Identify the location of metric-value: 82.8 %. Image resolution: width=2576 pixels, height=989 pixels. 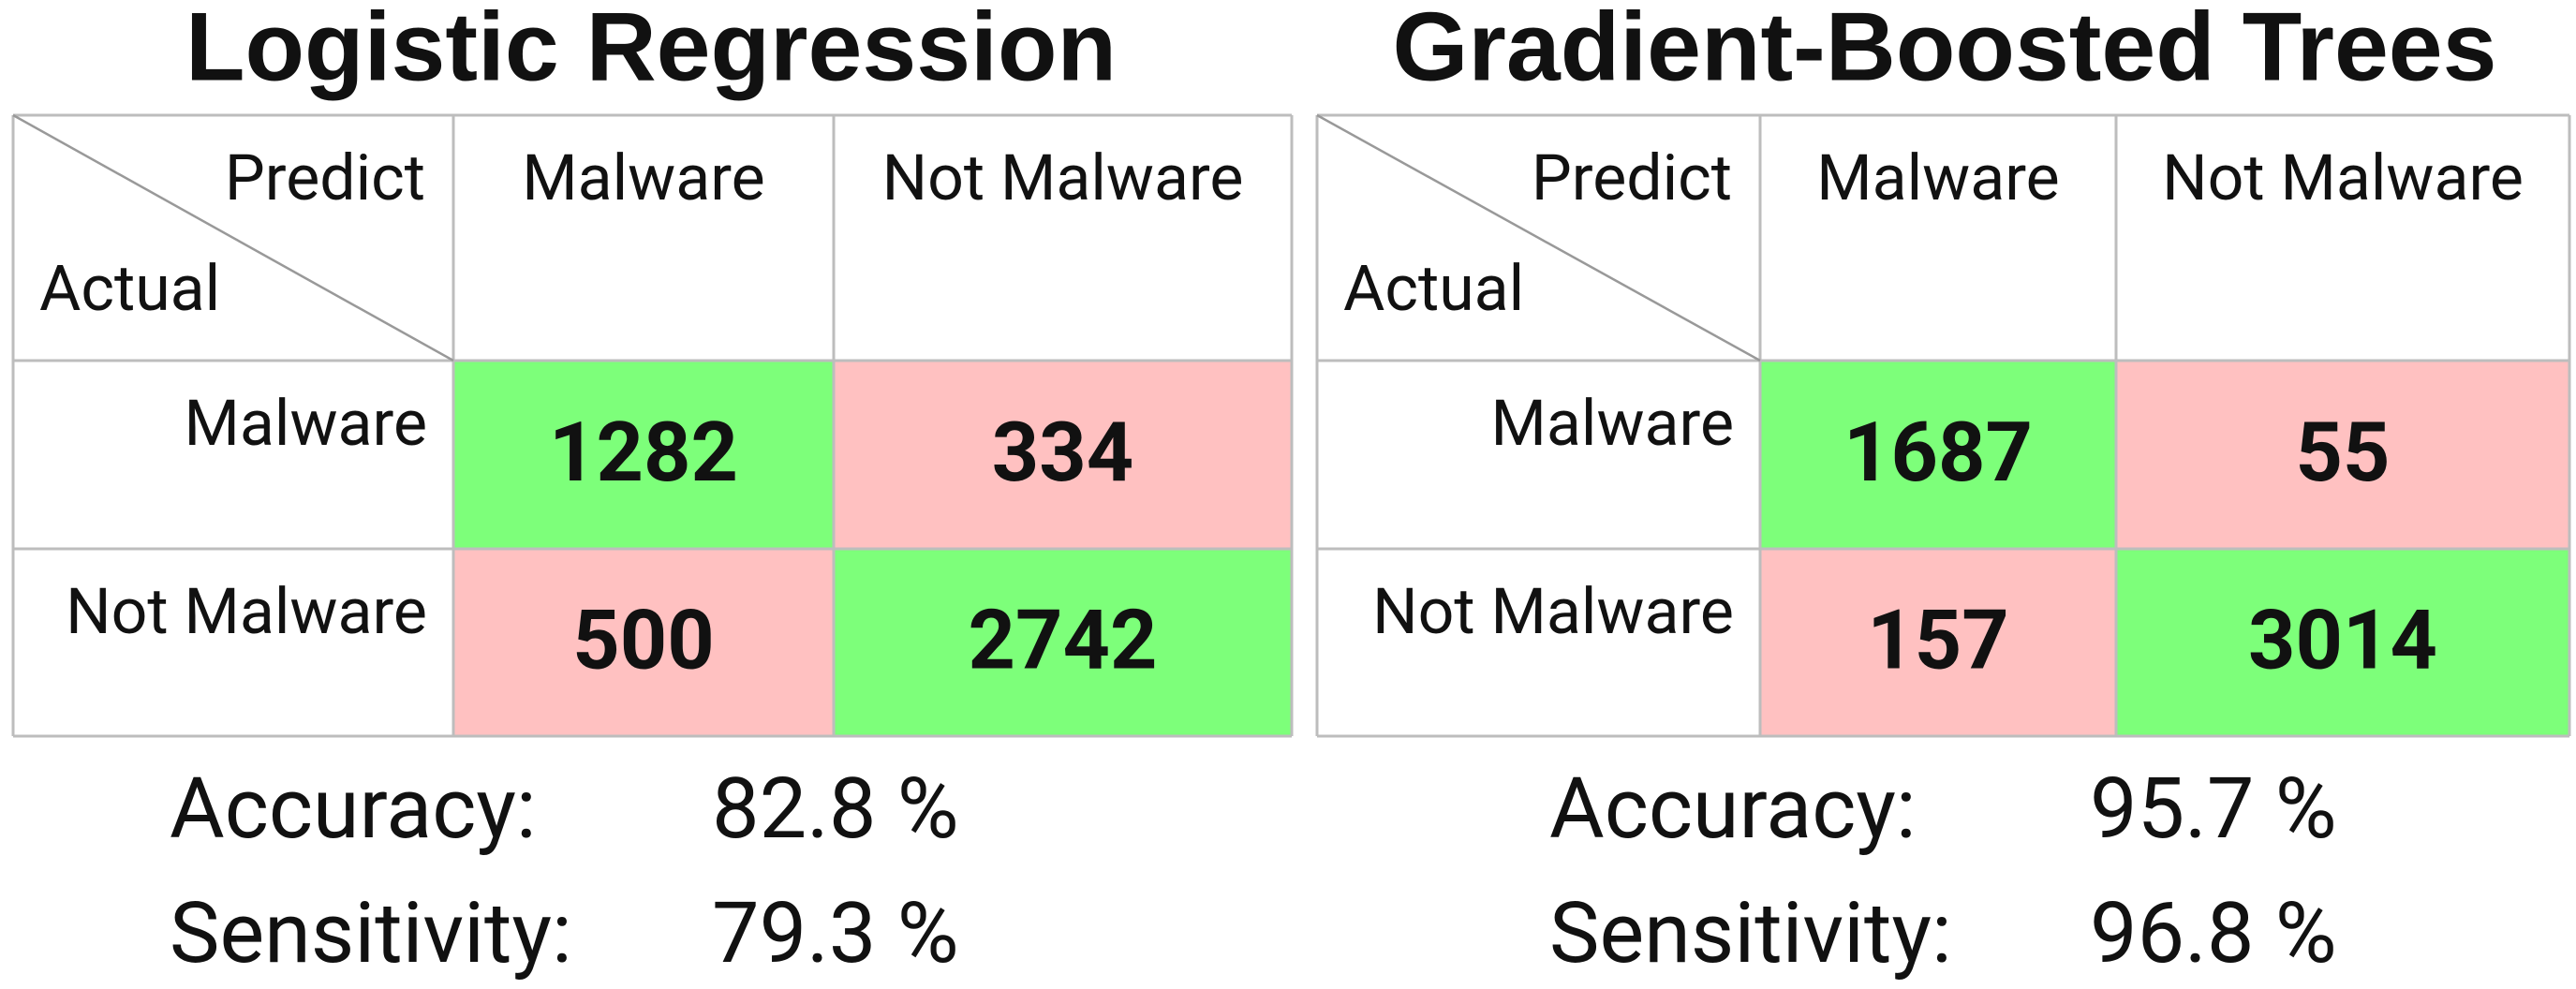
(835, 809).